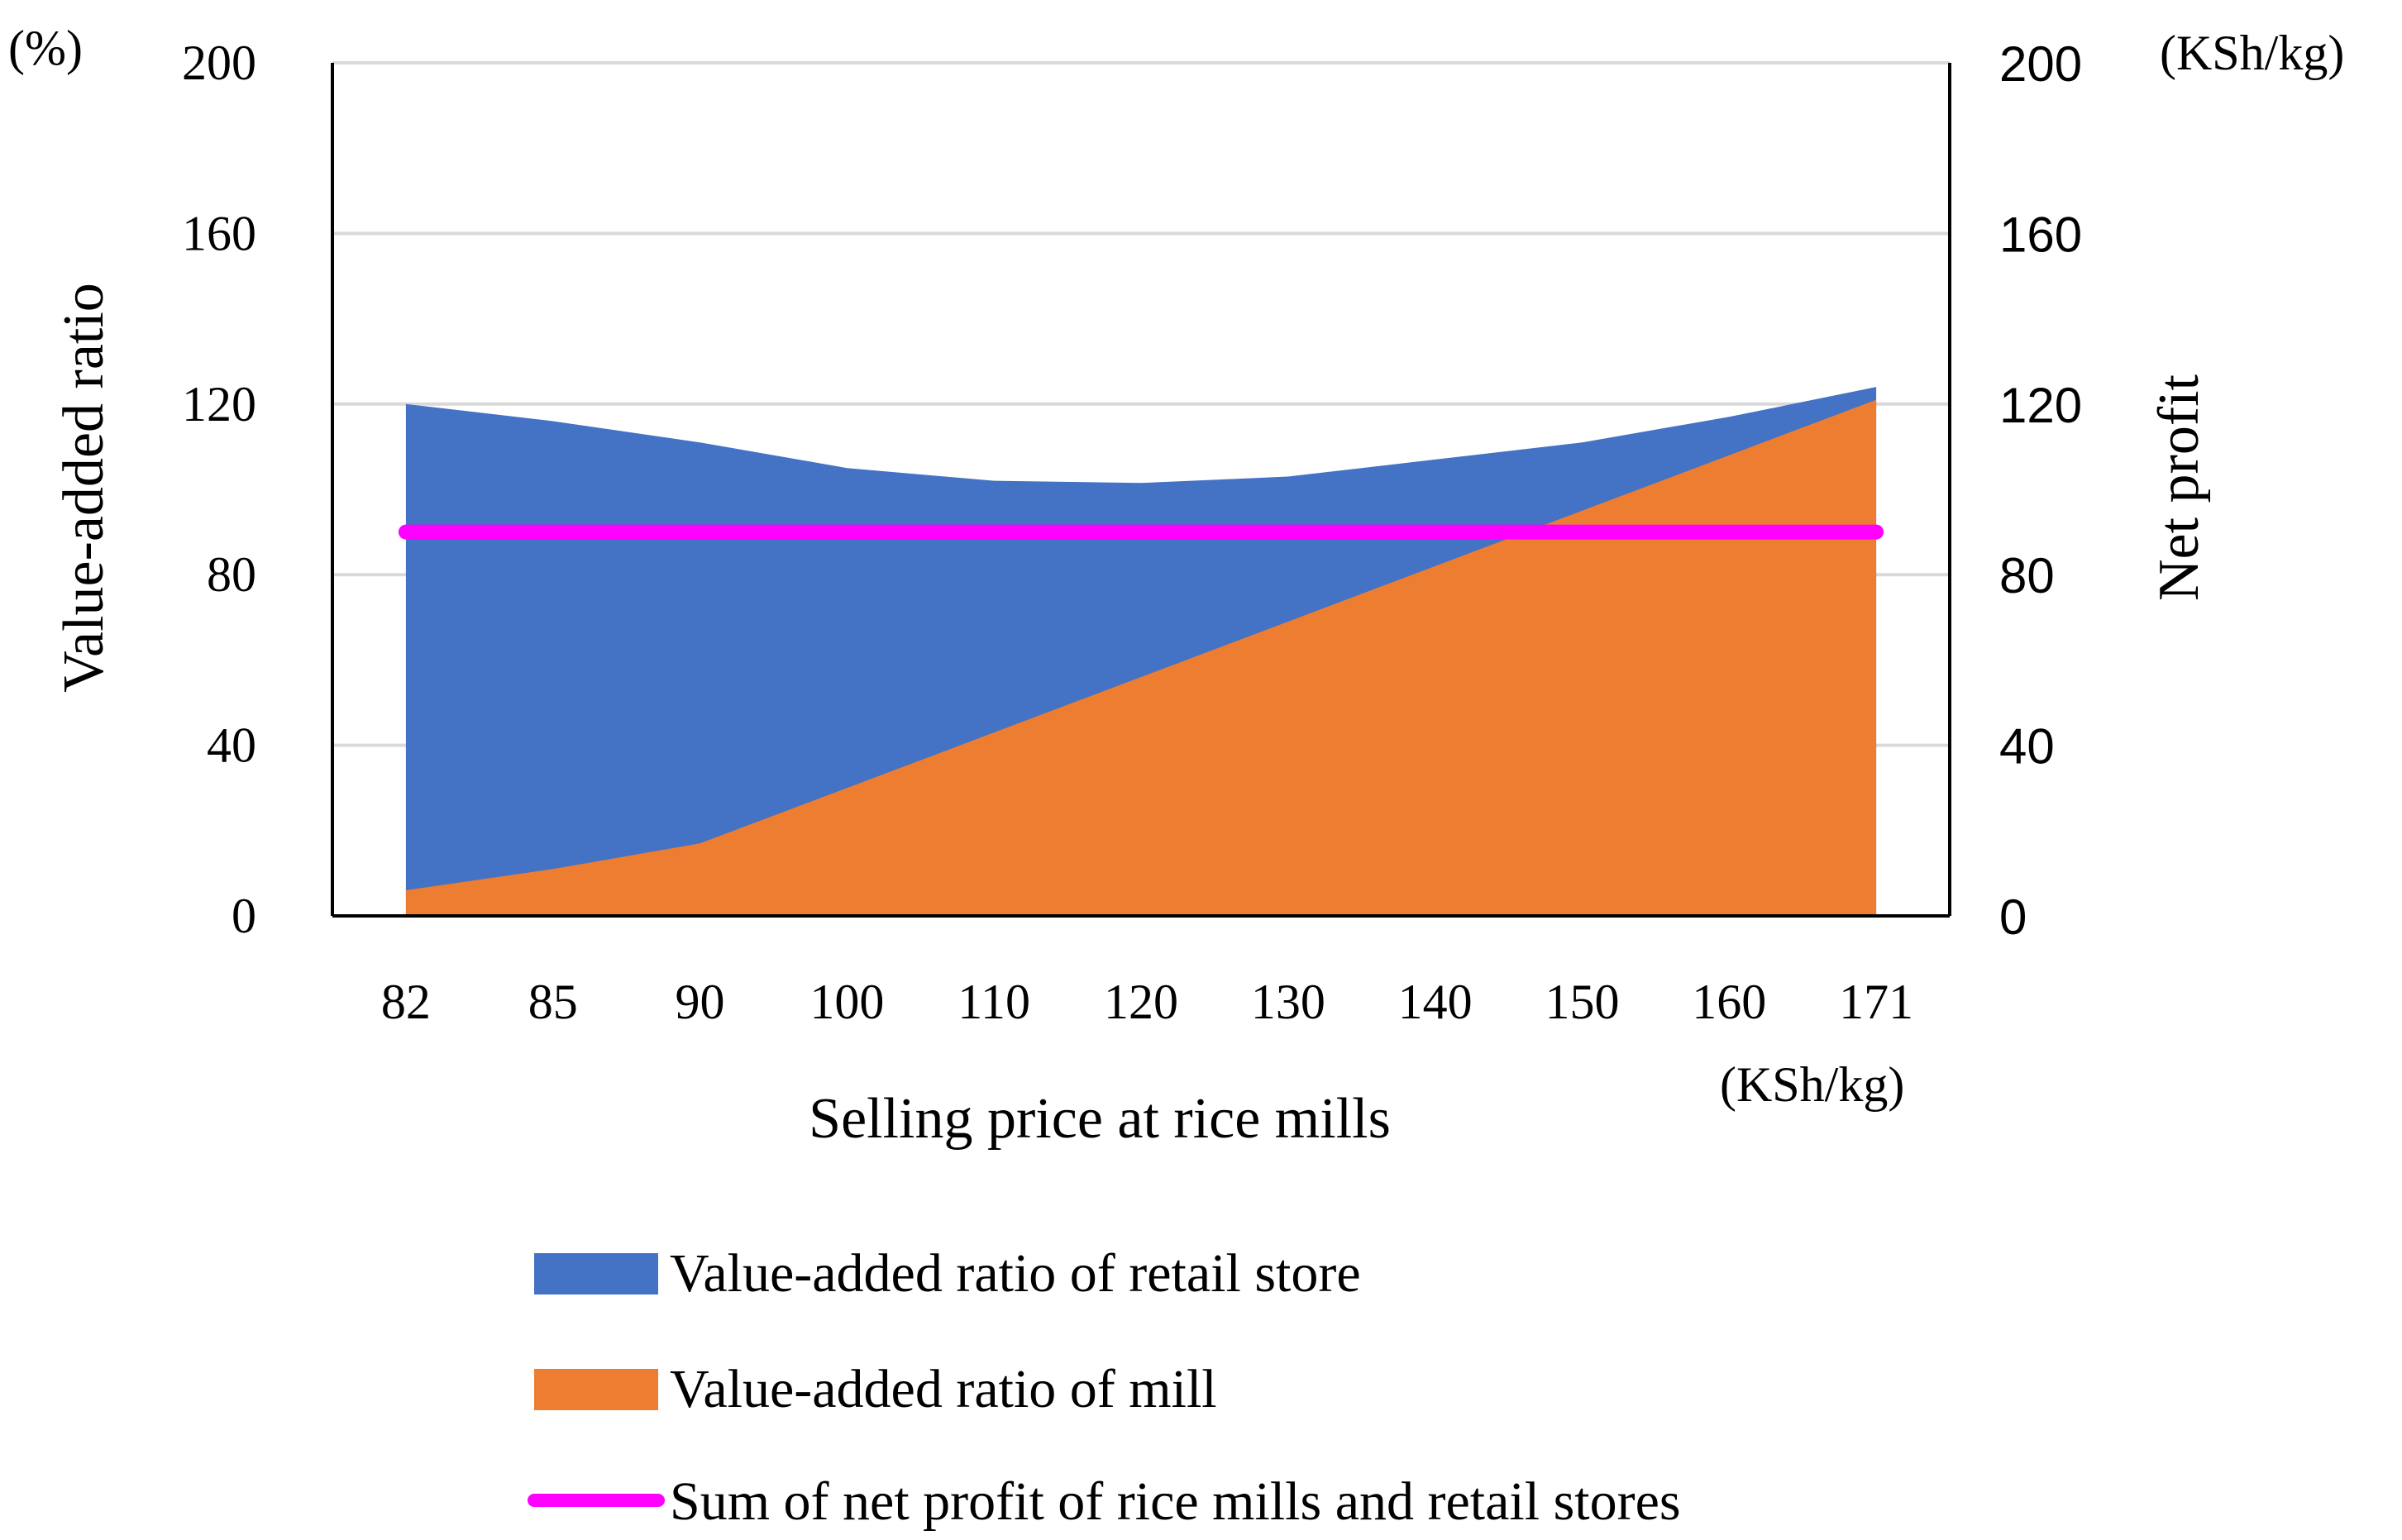  I want to click on y-axis-right-tick-label: 160, so click(2040, 234).